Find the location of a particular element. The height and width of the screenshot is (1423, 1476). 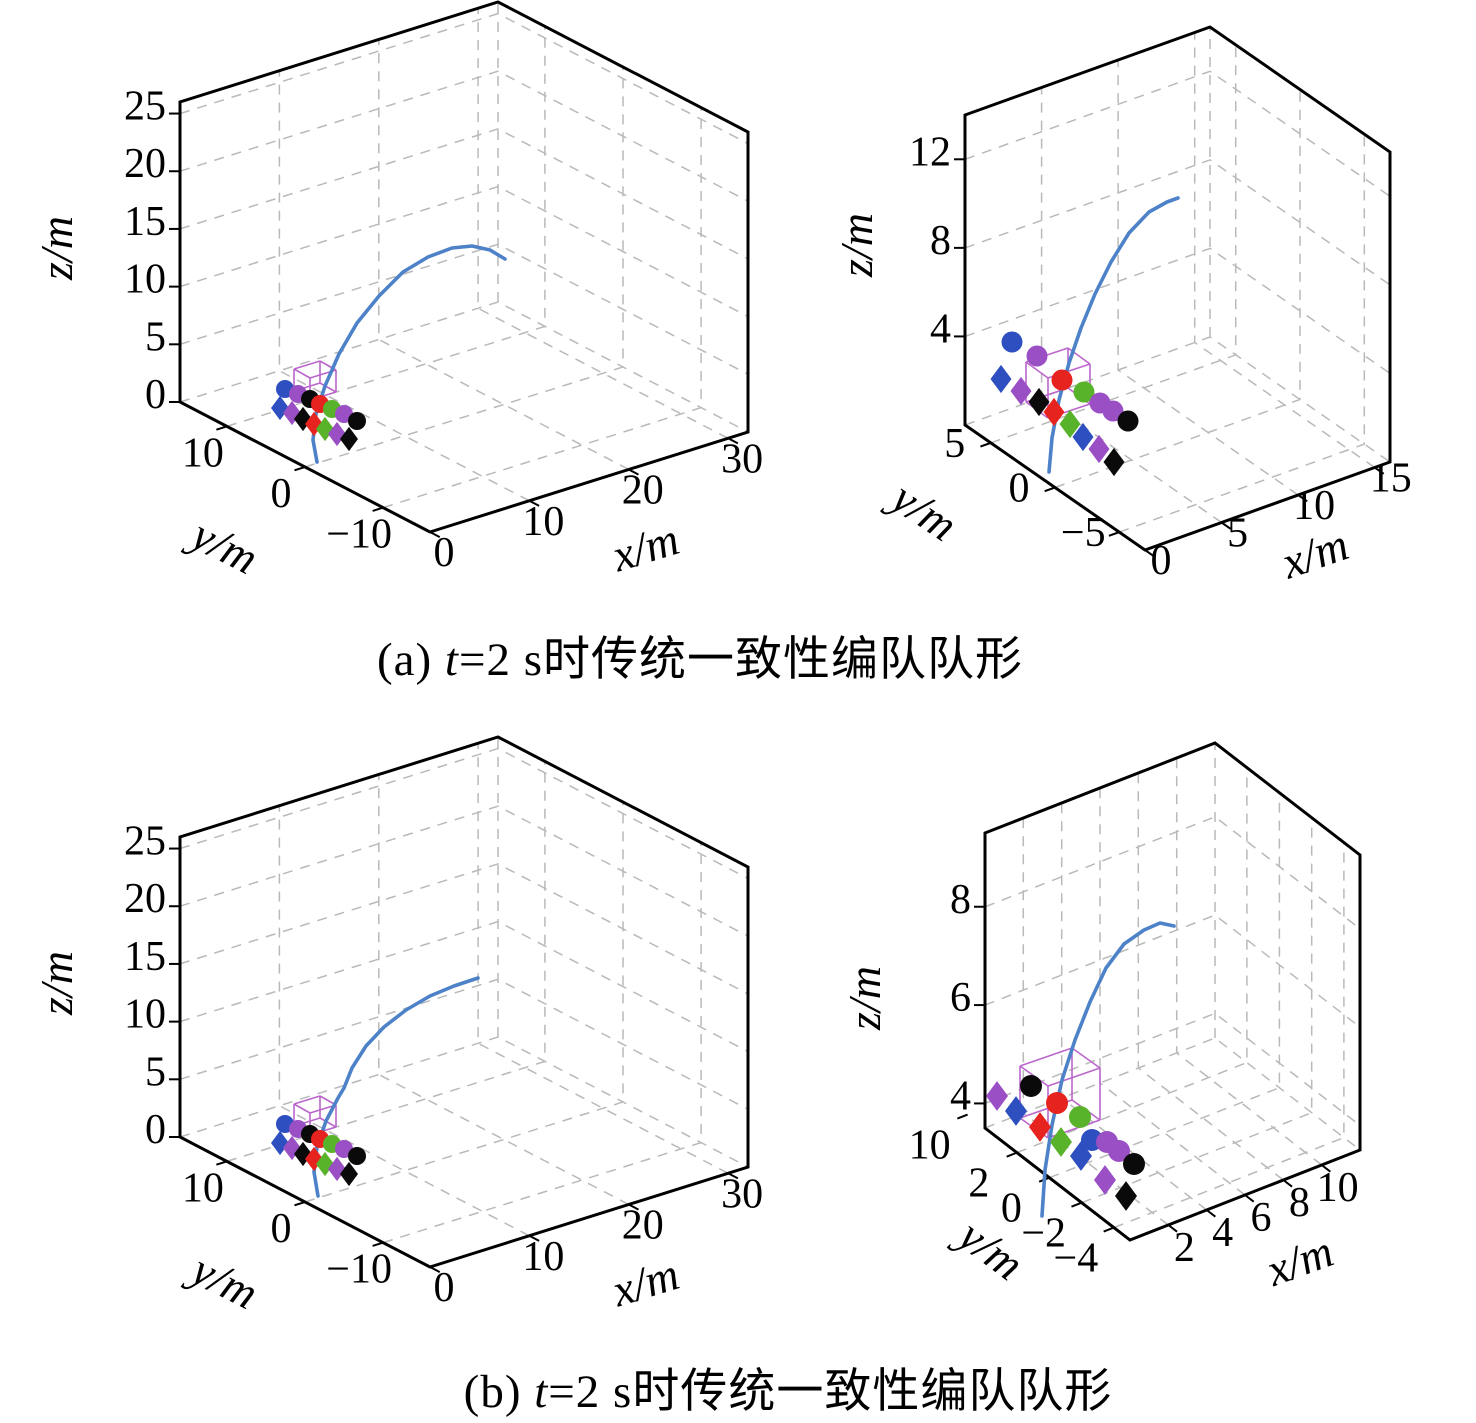

z-axis-label: z/m is located at coordinates (856, 245).